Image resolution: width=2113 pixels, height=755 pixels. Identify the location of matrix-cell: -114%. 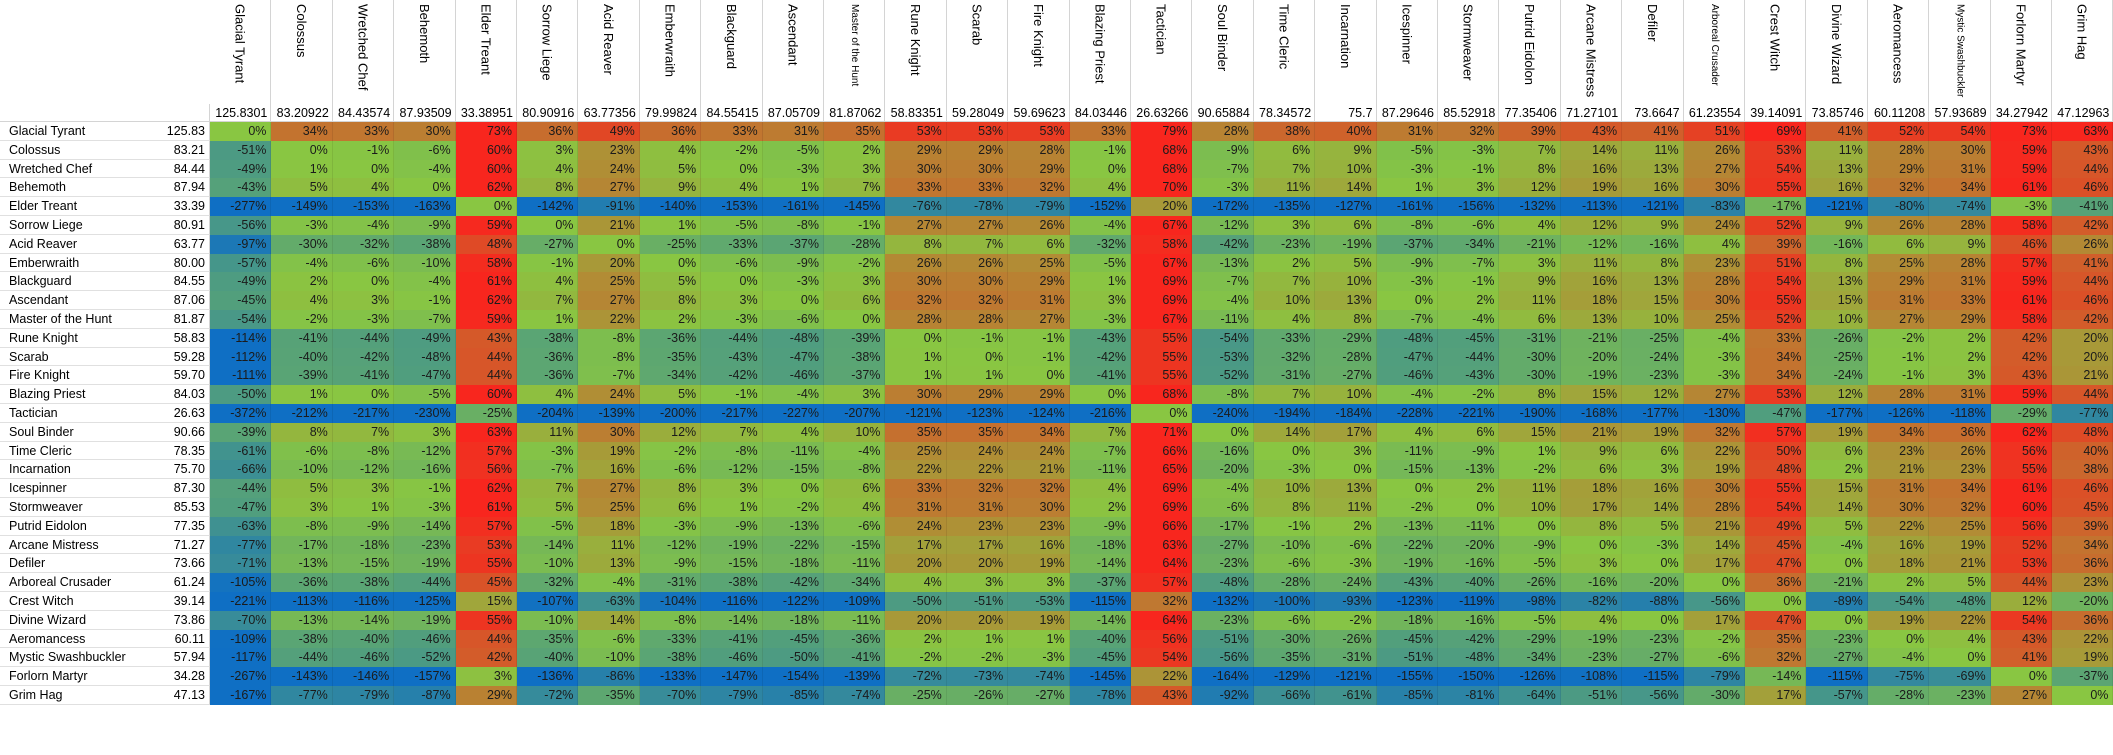
(241, 338).